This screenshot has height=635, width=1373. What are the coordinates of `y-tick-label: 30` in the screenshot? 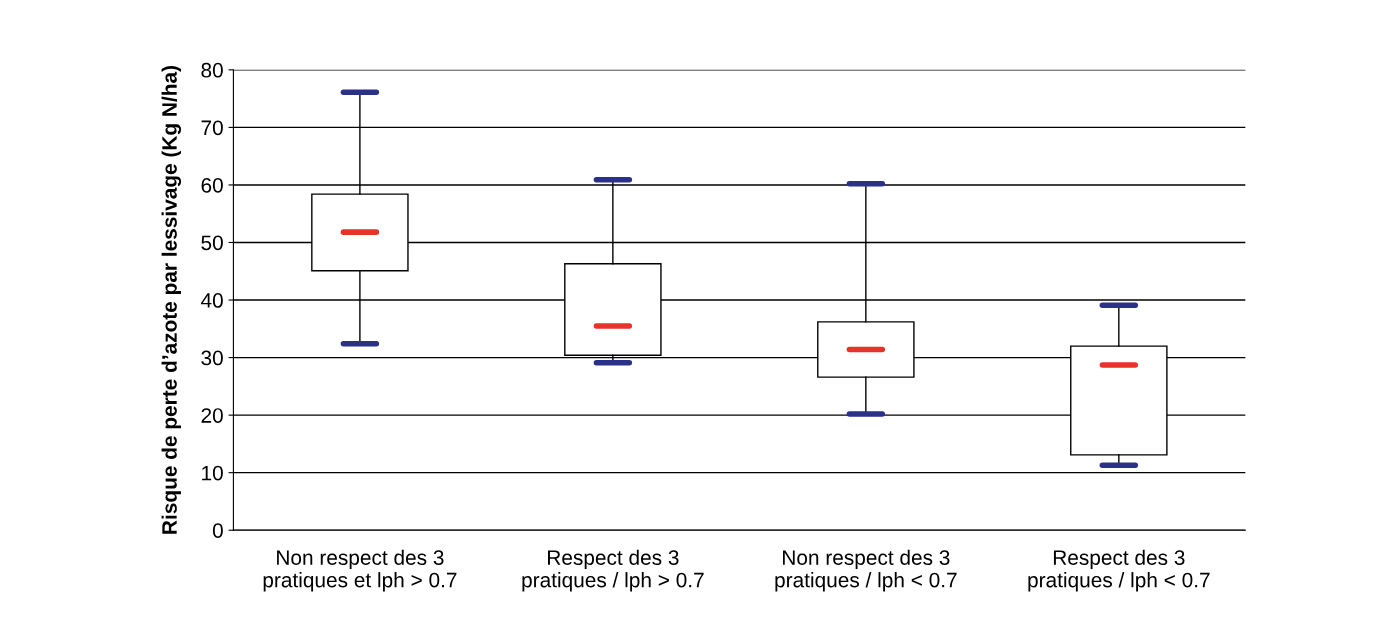 It's located at (212, 358).